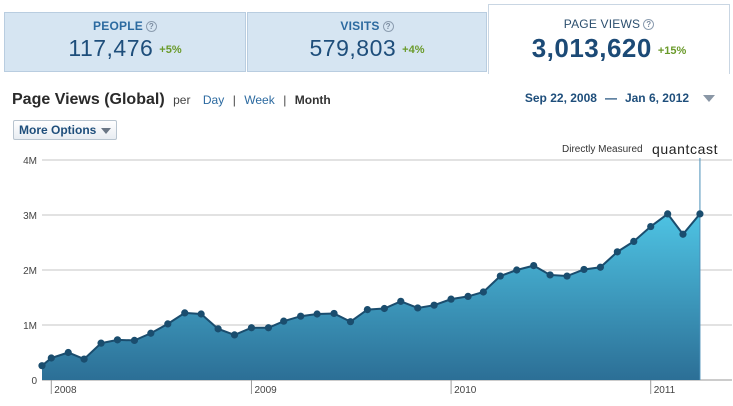 This screenshot has width=733, height=406. What do you see at coordinates (182, 100) in the screenshot?
I see `per-label: per` at bounding box center [182, 100].